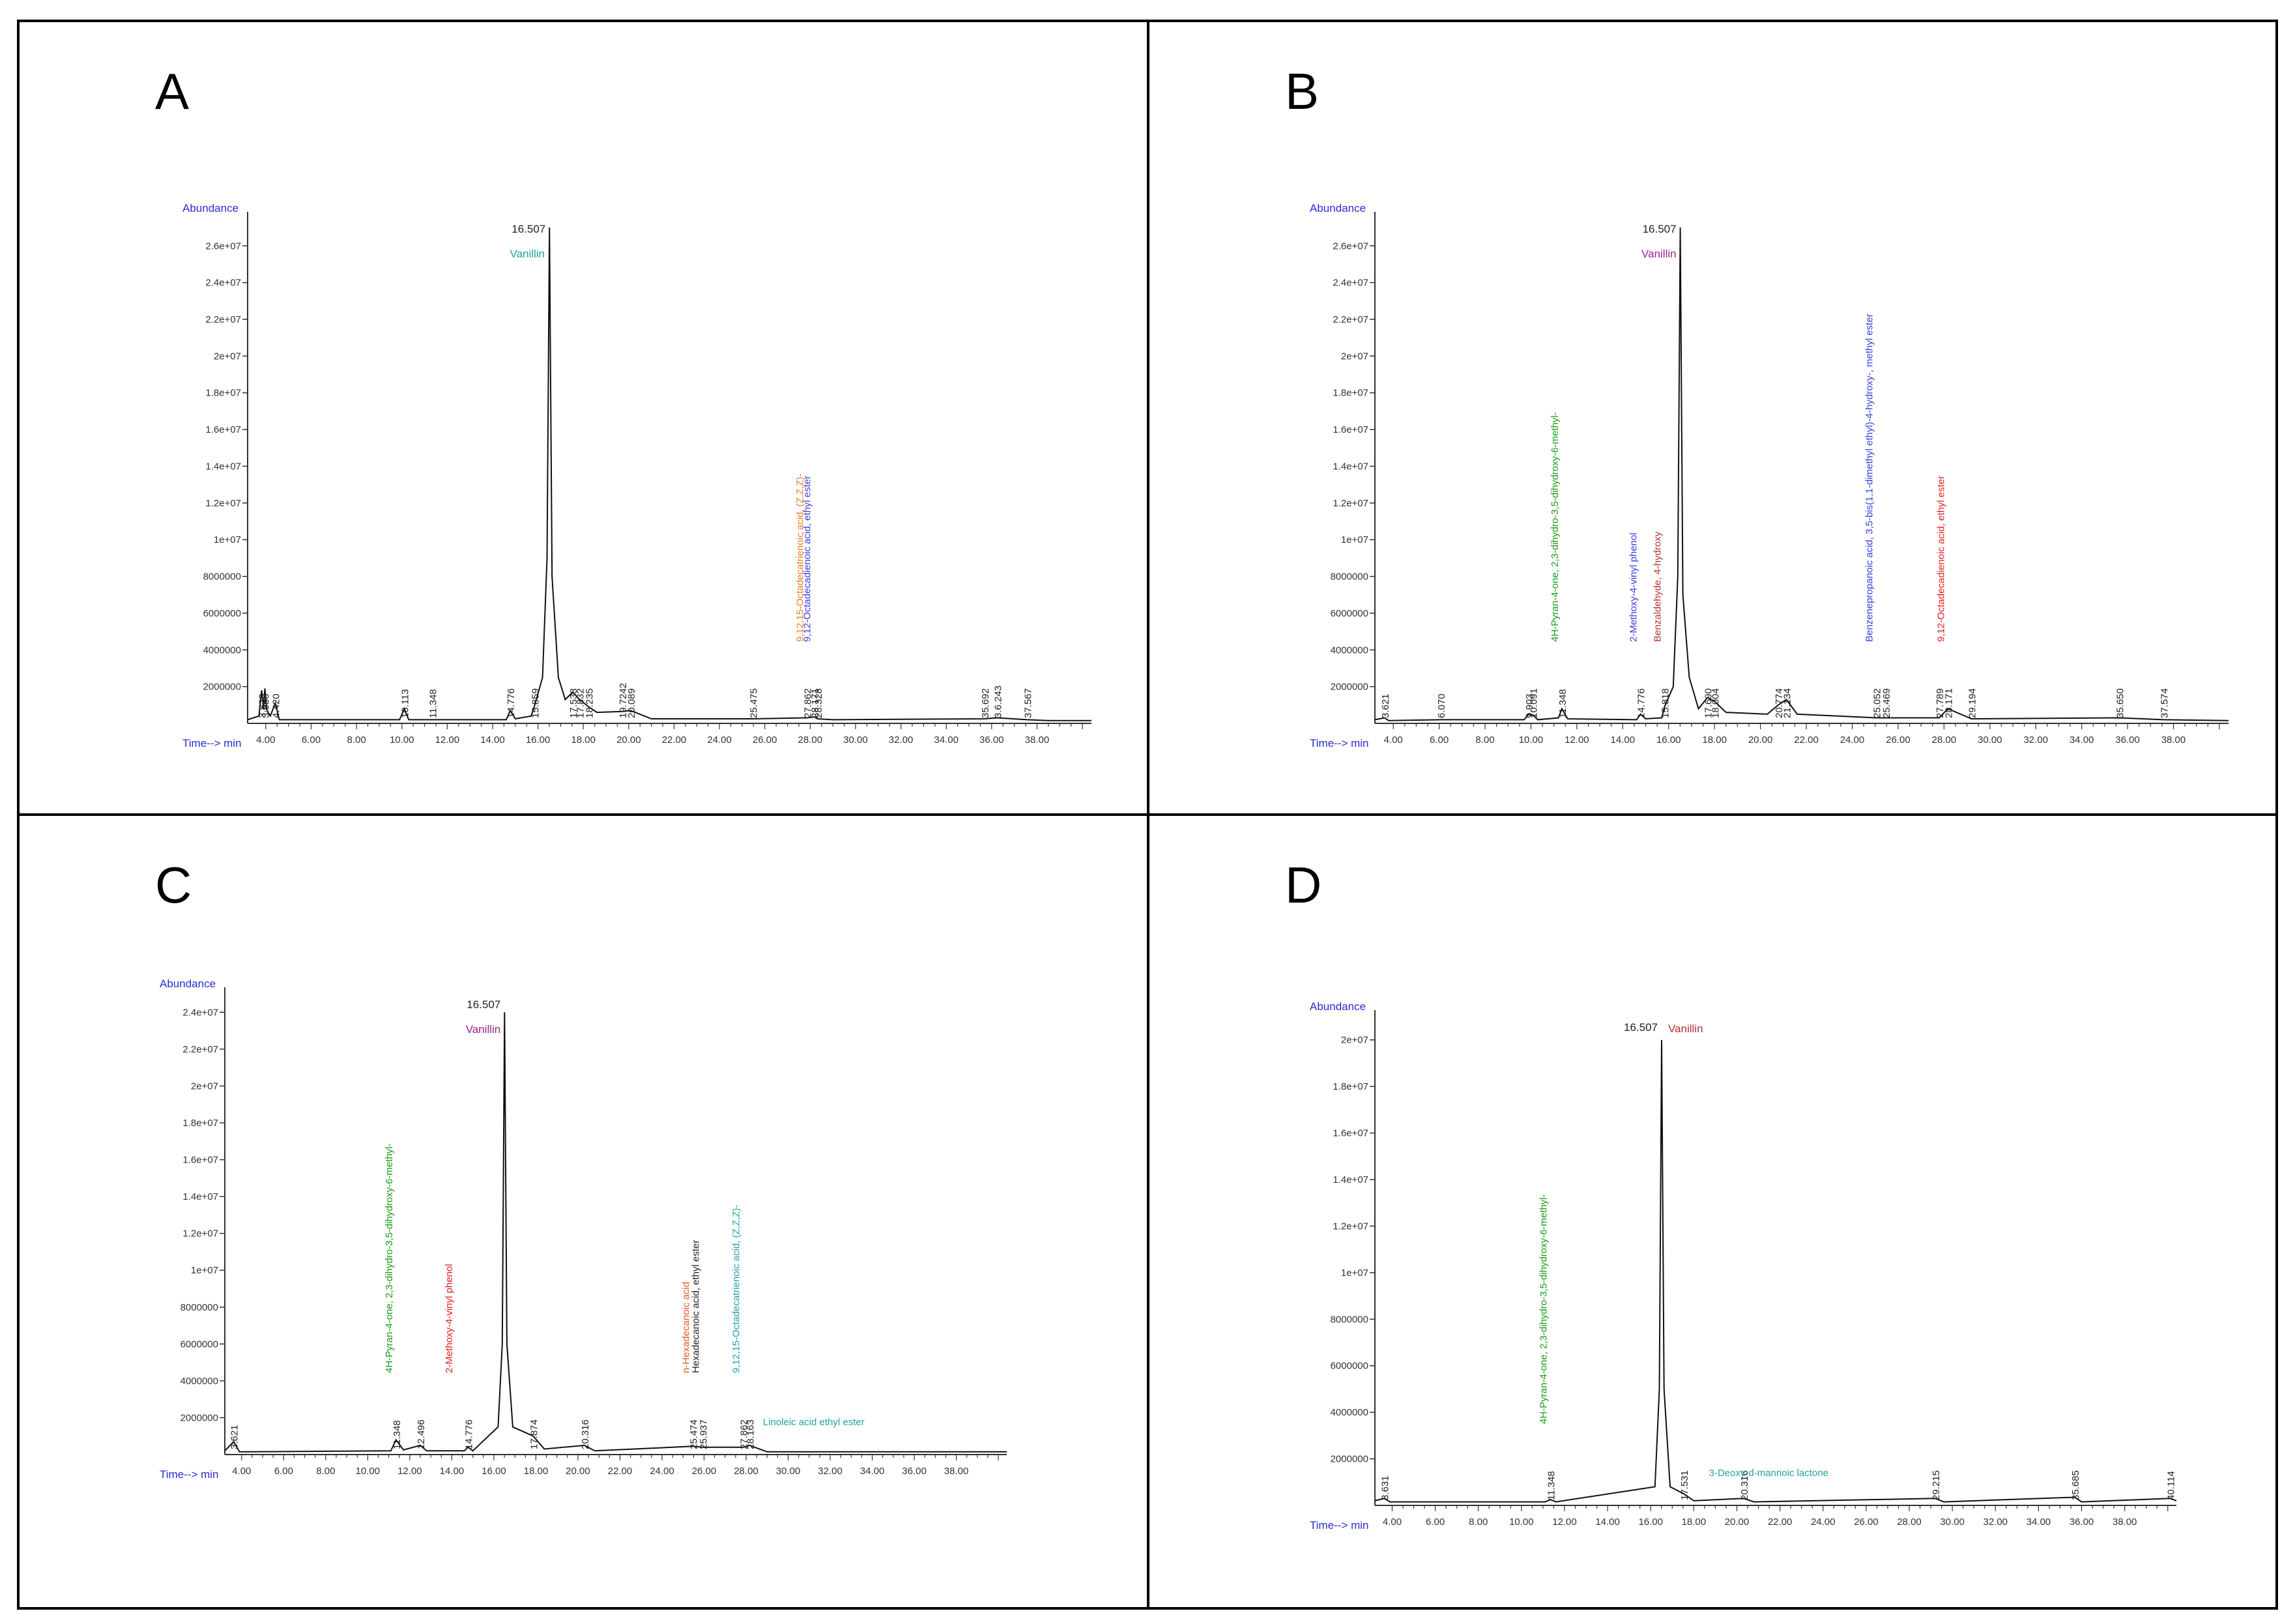 This screenshot has height=1624, width=2295. What do you see at coordinates (227, 357) in the screenshot?
I see `y-tick-label: 2e+07` at bounding box center [227, 357].